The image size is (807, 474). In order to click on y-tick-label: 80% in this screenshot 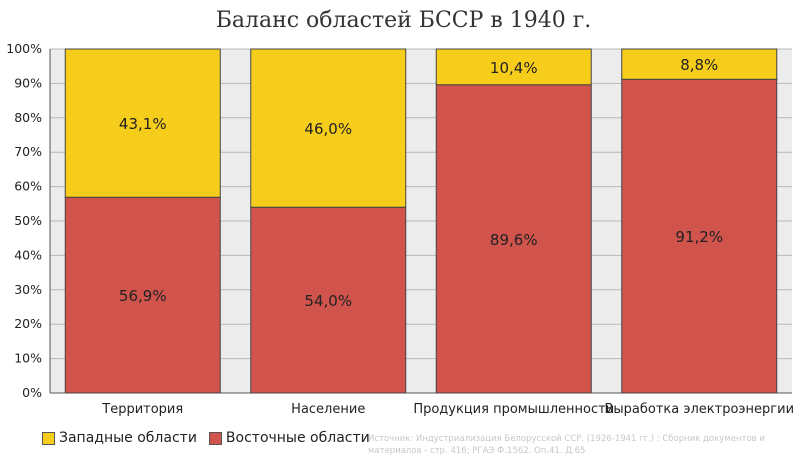, I will do `click(28, 117)`.